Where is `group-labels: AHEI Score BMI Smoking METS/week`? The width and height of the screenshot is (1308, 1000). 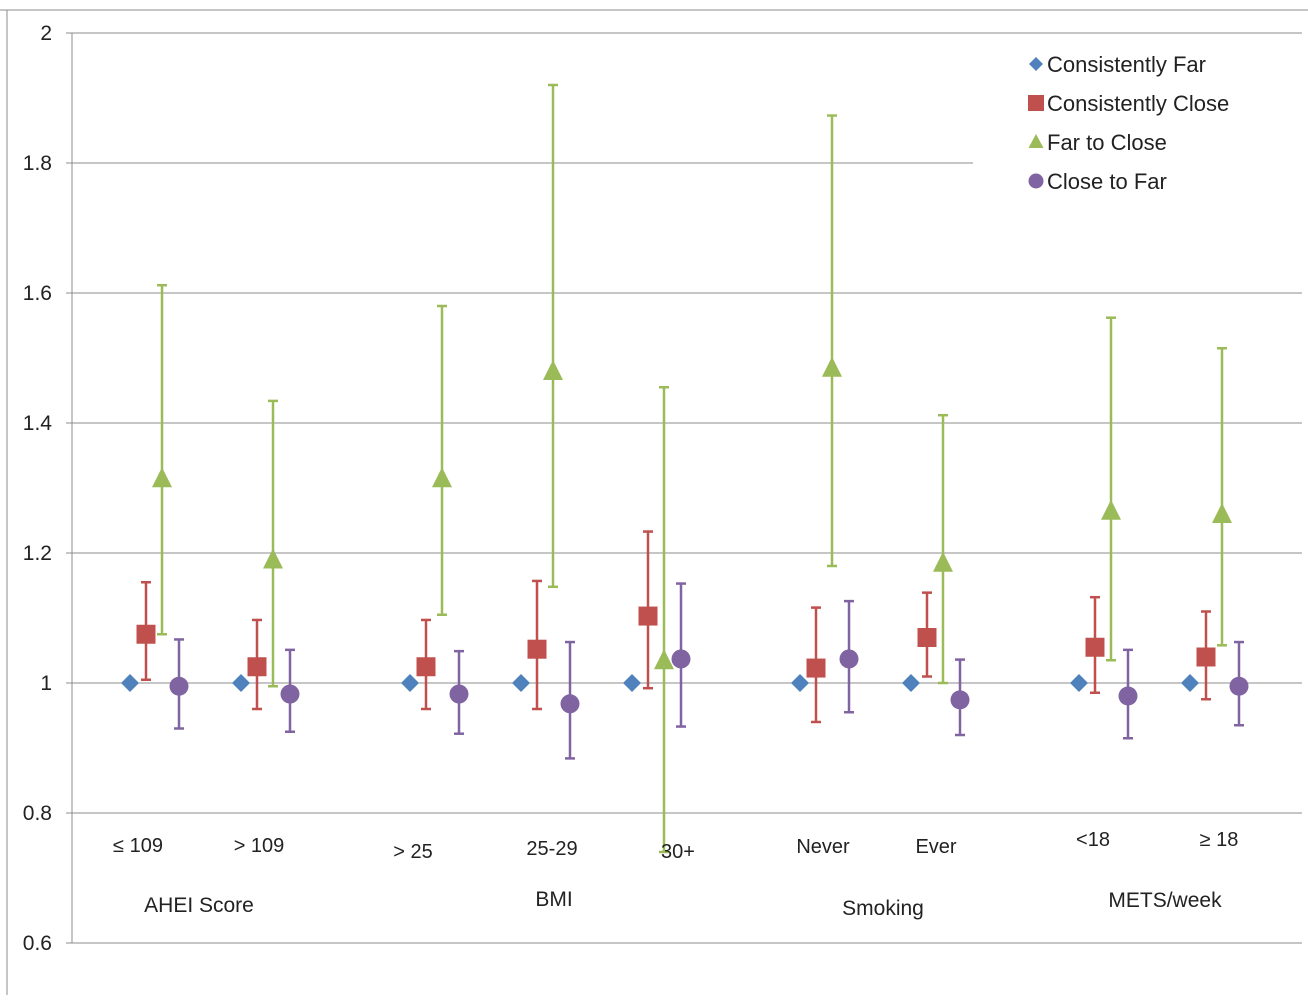
group-labels: AHEI Score BMI Smoking METS/week is located at coordinates (683, 904).